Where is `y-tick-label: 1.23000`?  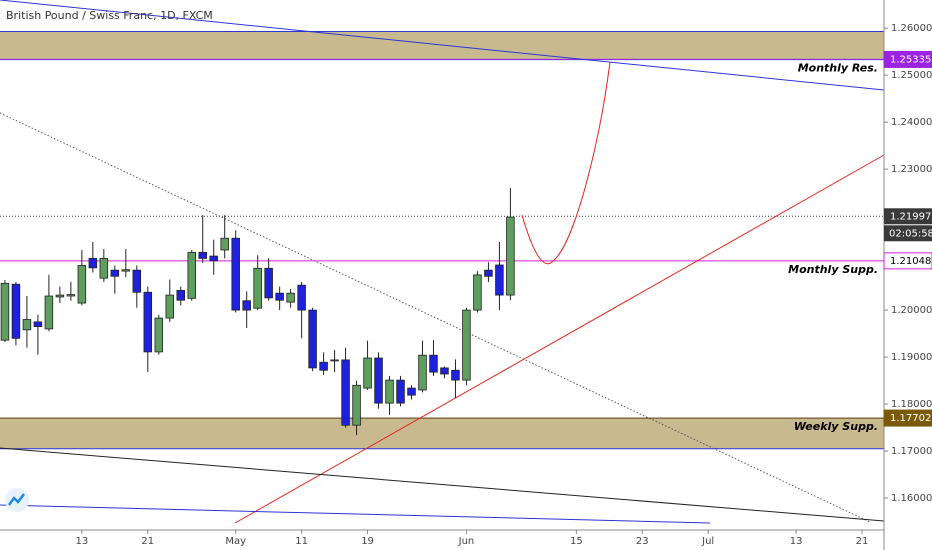 y-tick-label: 1.23000 is located at coordinates (911, 169).